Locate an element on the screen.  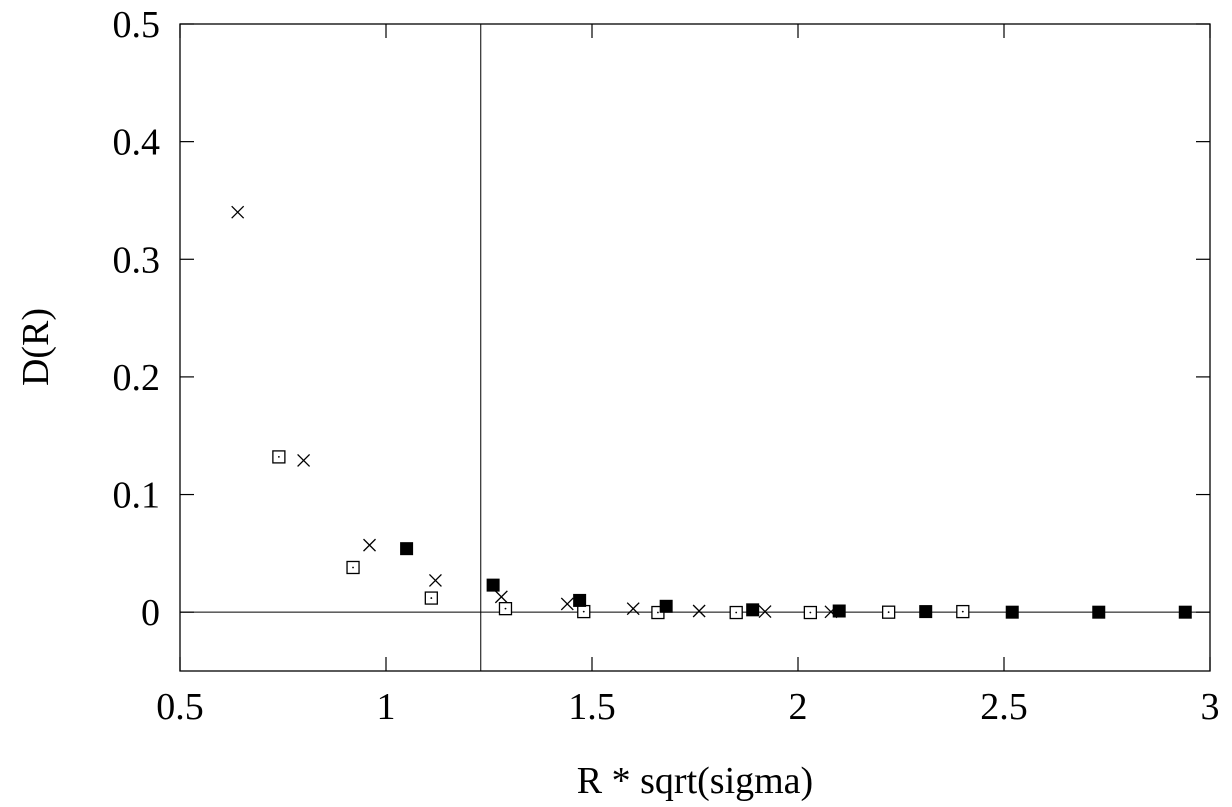
x-tick-label: 2 is located at coordinates (798, 707).